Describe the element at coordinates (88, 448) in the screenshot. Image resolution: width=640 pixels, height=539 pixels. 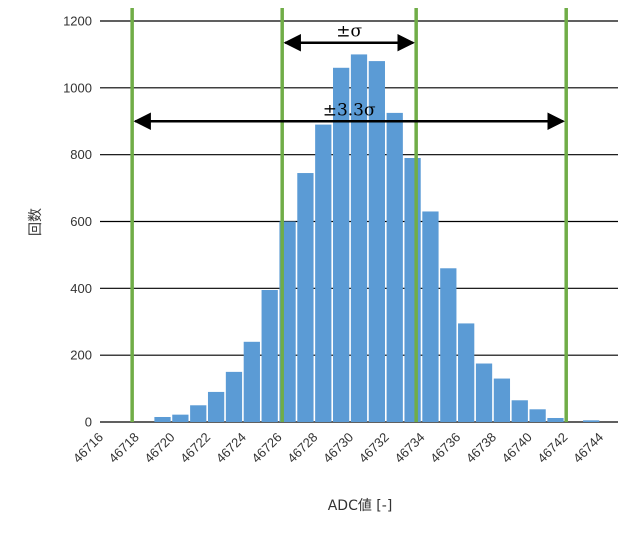
I see `x-tick-label: 46716` at that location.